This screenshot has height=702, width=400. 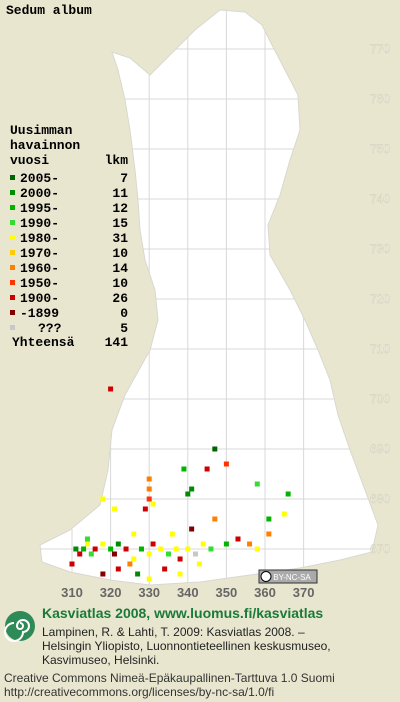 I want to click on legend-label: ???, so click(x=50, y=328).